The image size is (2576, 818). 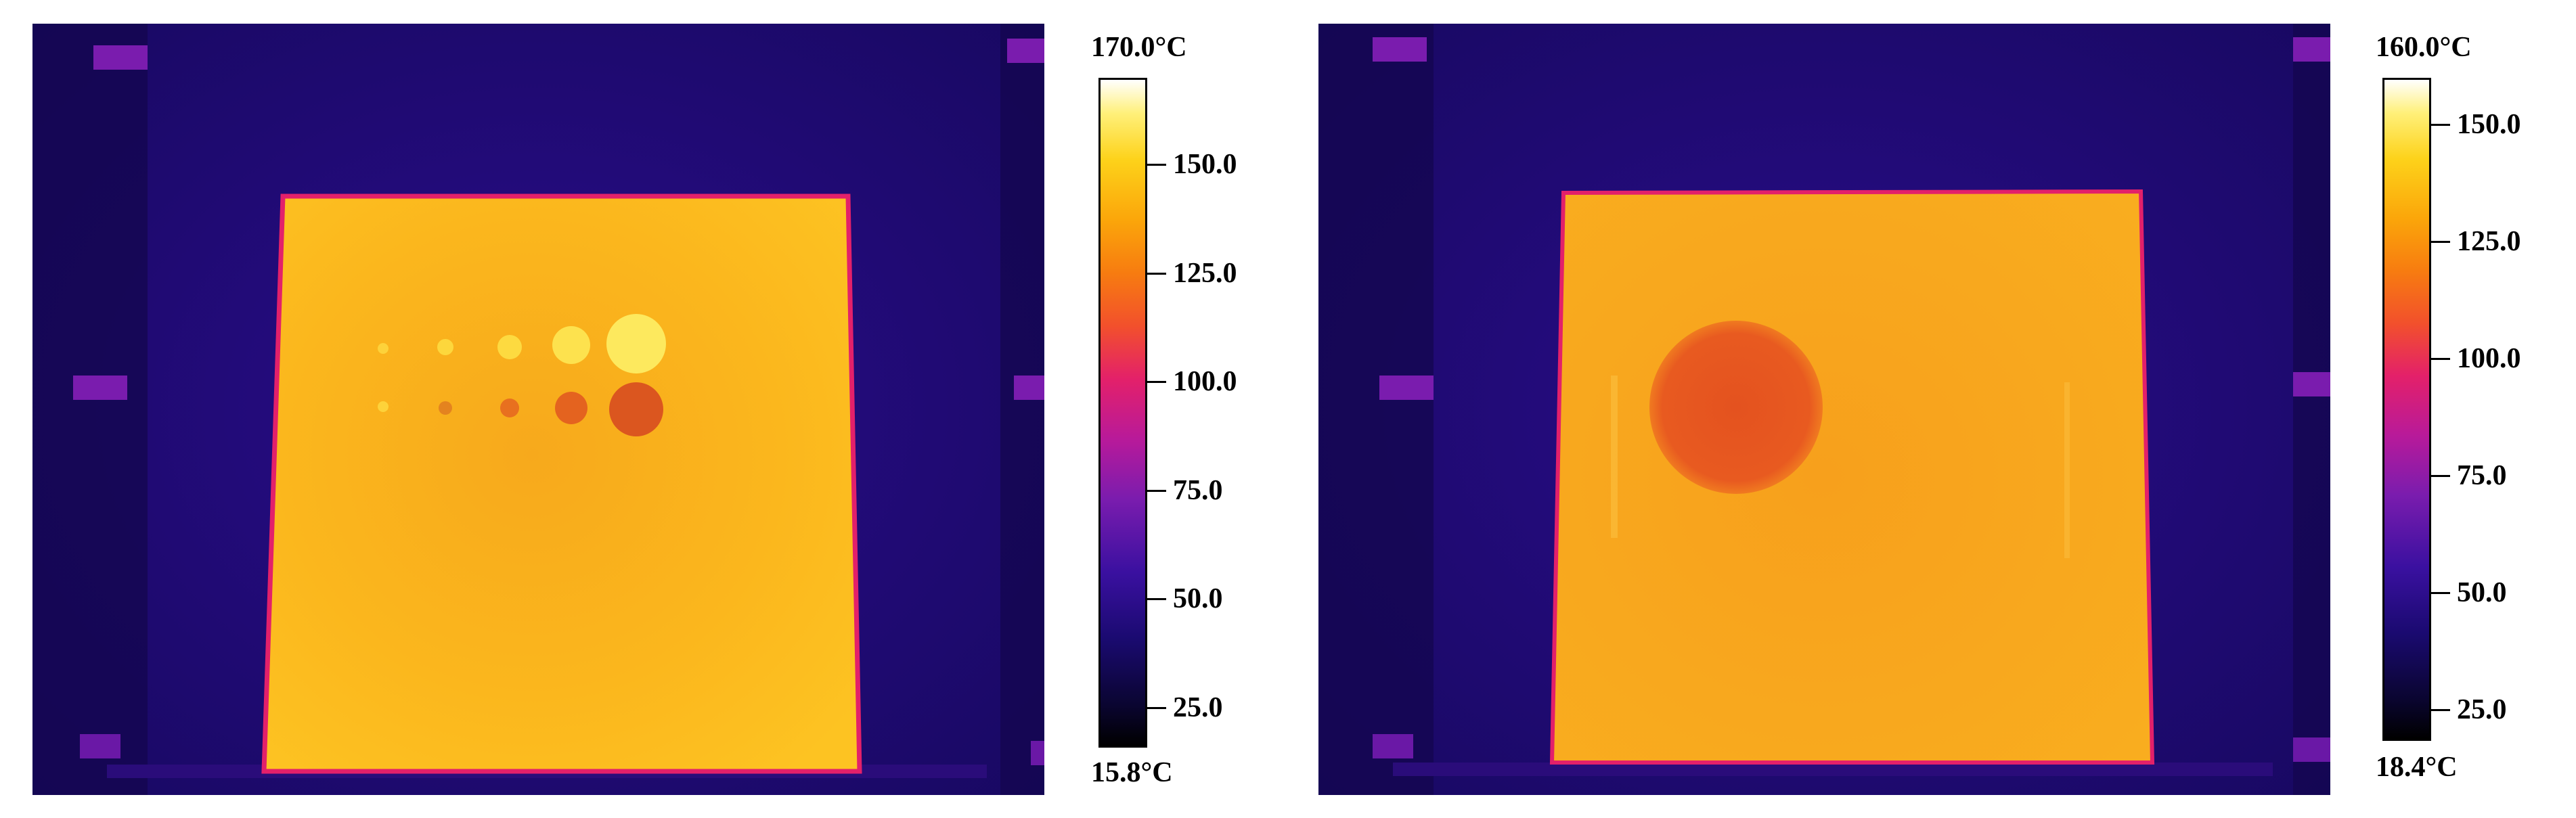 I want to click on scale-min-label: 18.4°C, so click(x=2417, y=767).